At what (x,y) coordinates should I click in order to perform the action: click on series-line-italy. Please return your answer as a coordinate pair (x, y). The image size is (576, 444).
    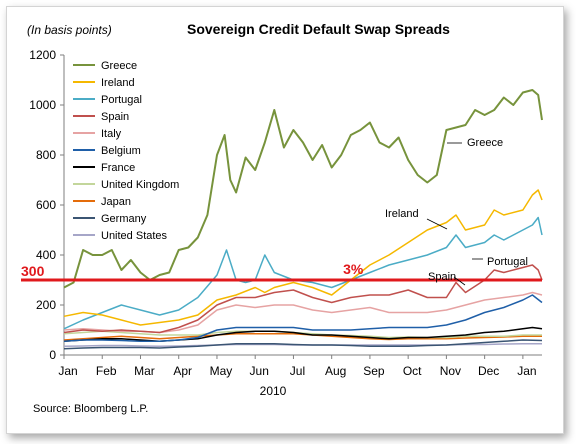
    Looking at the image, I should click on (303, 312).